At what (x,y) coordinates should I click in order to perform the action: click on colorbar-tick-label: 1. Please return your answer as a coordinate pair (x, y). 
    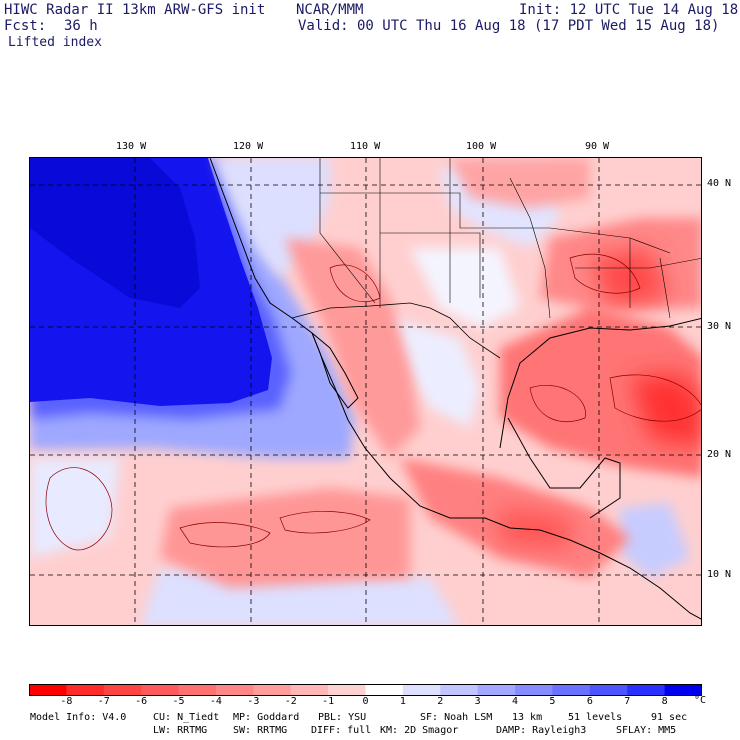
    Looking at the image, I should click on (402, 701).